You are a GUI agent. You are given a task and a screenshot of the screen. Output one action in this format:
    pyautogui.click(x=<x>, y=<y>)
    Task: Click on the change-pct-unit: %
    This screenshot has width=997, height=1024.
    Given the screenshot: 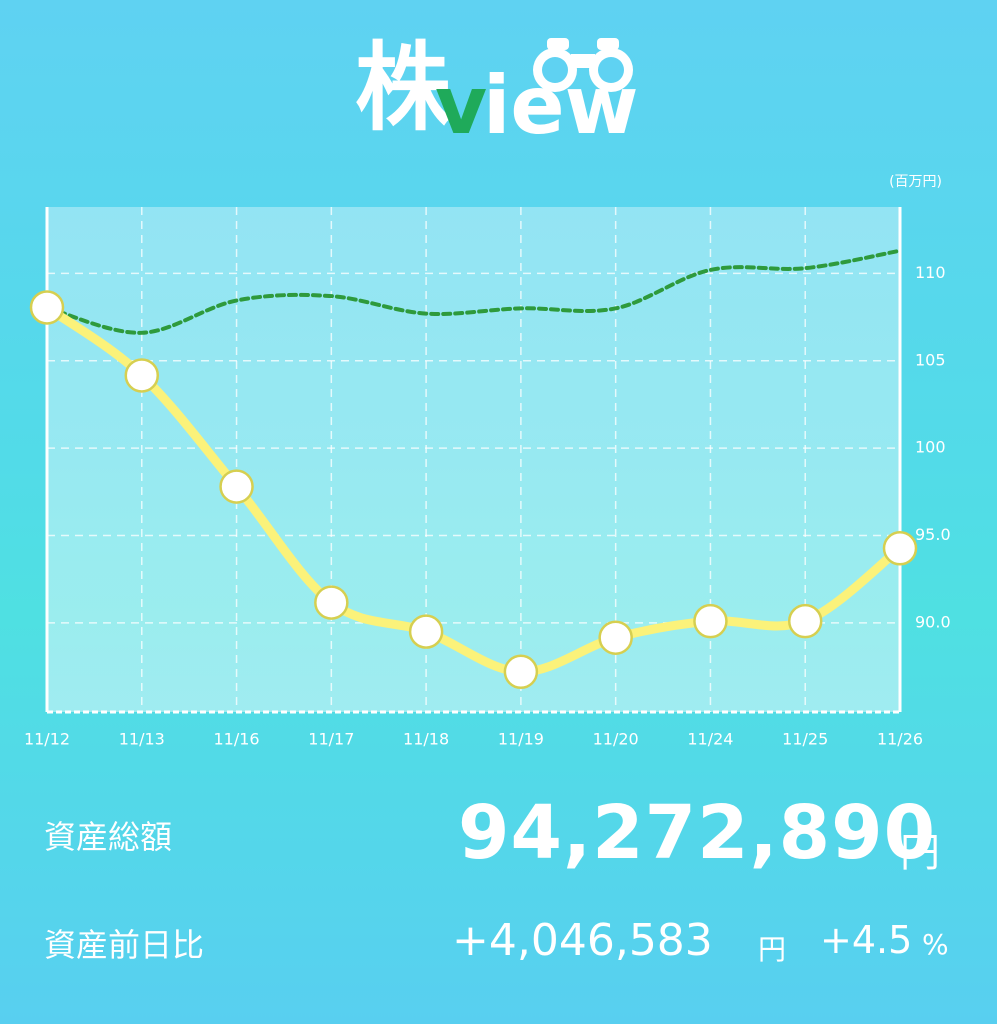 What is the action you would take?
    pyautogui.click(x=935, y=944)
    